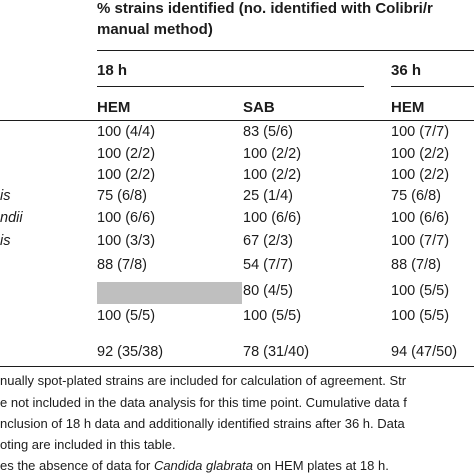  What do you see at coordinates (272, 218) in the screenshot?
I see `cell-r5-sab18: 100 (6/6)` at bounding box center [272, 218].